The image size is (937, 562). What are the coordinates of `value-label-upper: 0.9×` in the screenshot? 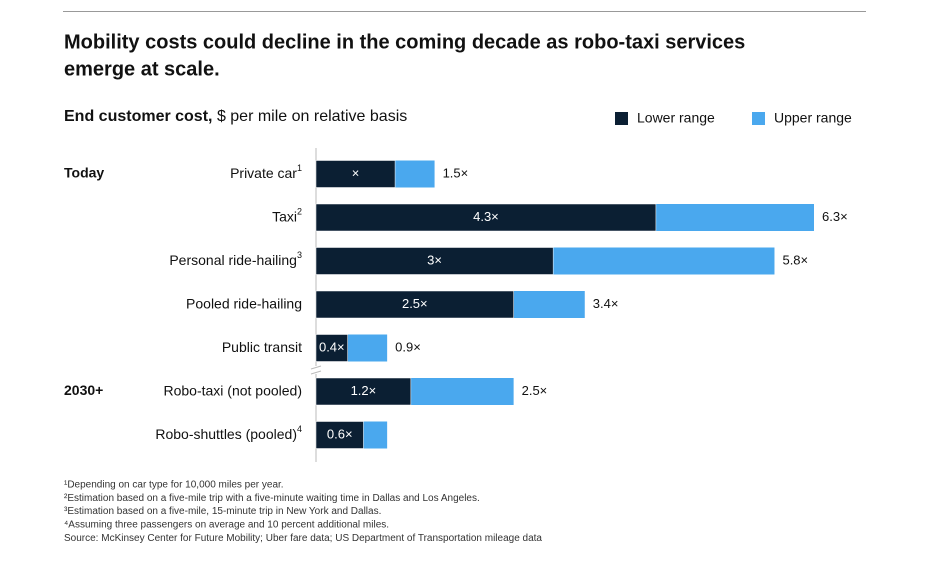 It's located at (408, 346).